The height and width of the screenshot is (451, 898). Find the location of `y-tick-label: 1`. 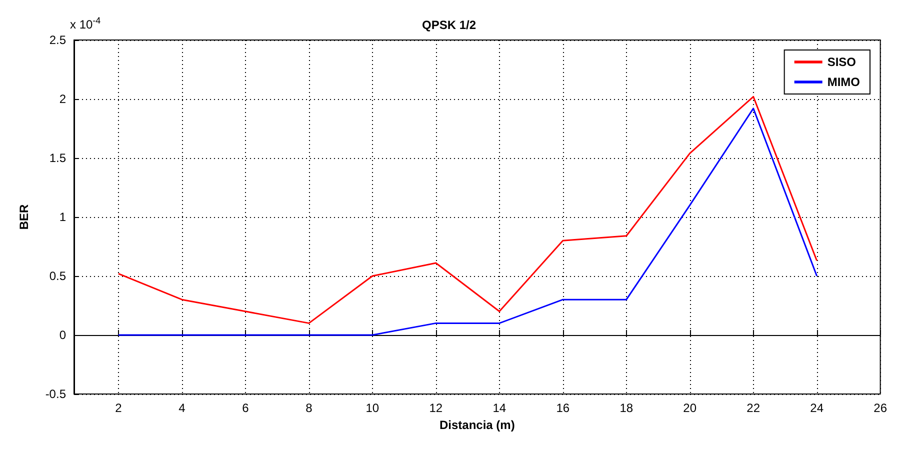

y-tick-label: 1 is located at coordinates (62, 217).